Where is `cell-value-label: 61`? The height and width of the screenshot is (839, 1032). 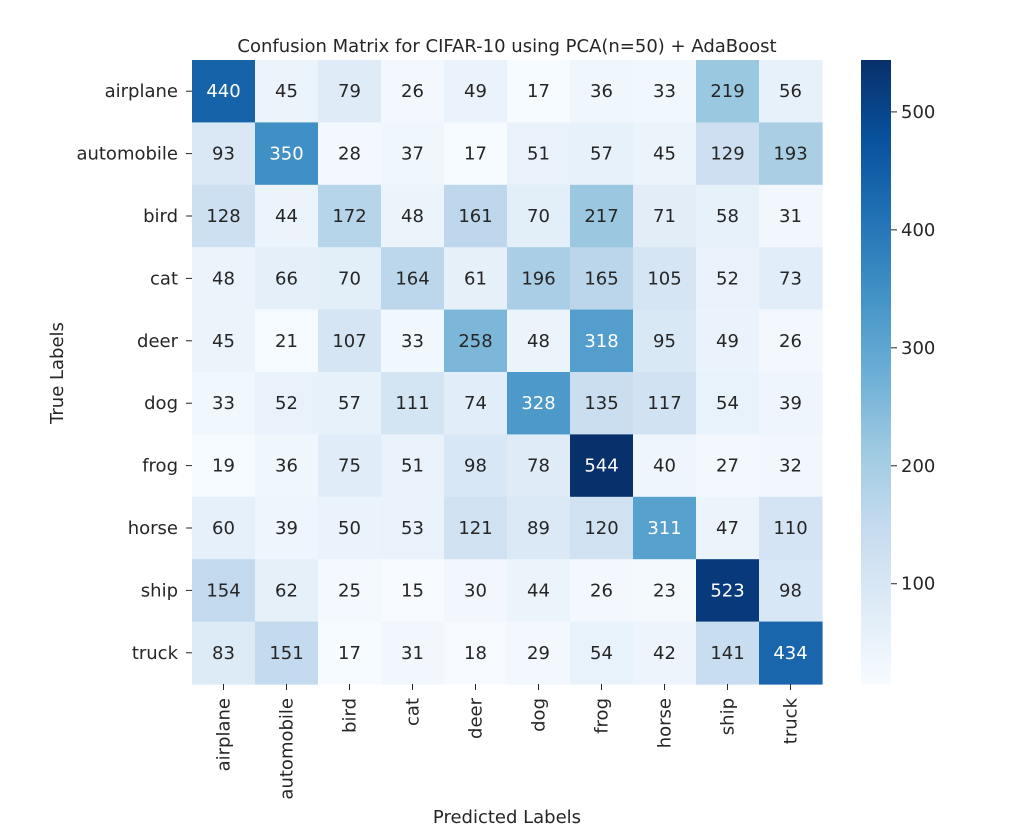 cell-value-label: 61 is located at coordinates (475, 278).